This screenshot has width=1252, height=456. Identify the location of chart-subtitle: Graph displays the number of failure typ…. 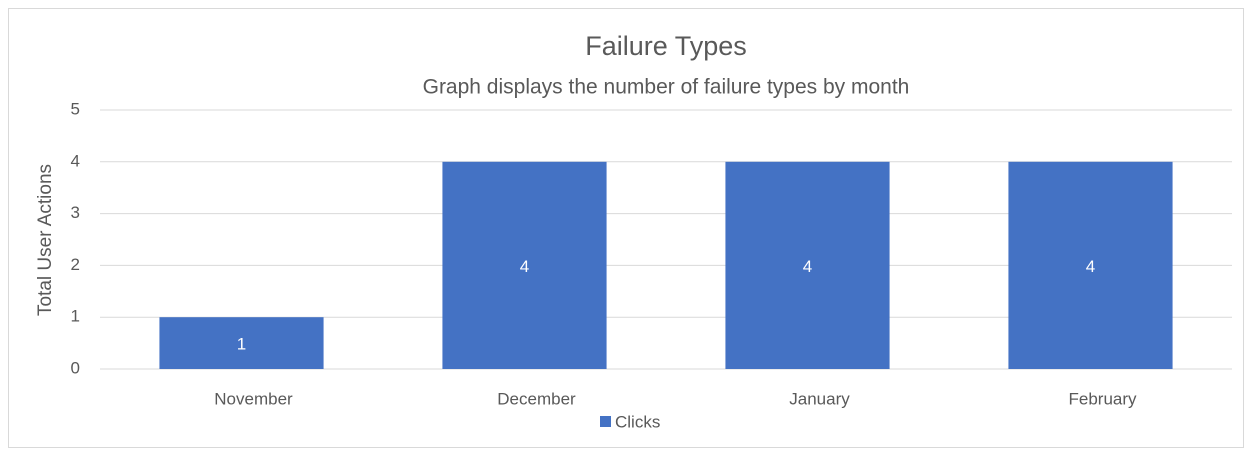
(666, 87).